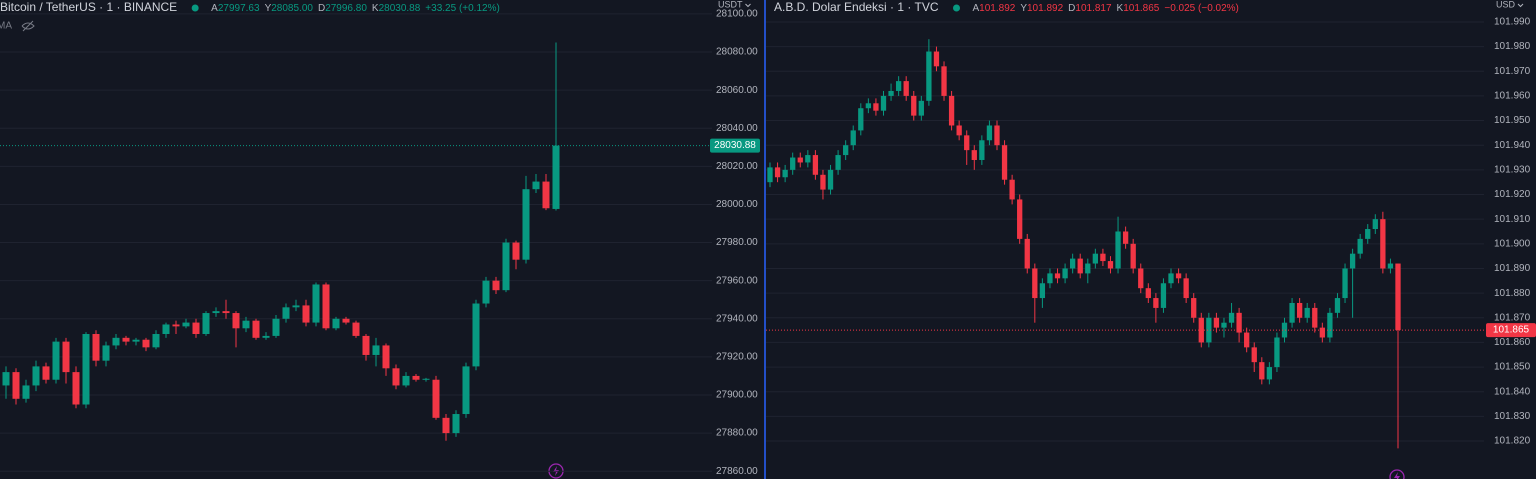 This screenshot has height=479, width=1536. I want to click on y-tick-label: 27920.00, so click(737, 357).